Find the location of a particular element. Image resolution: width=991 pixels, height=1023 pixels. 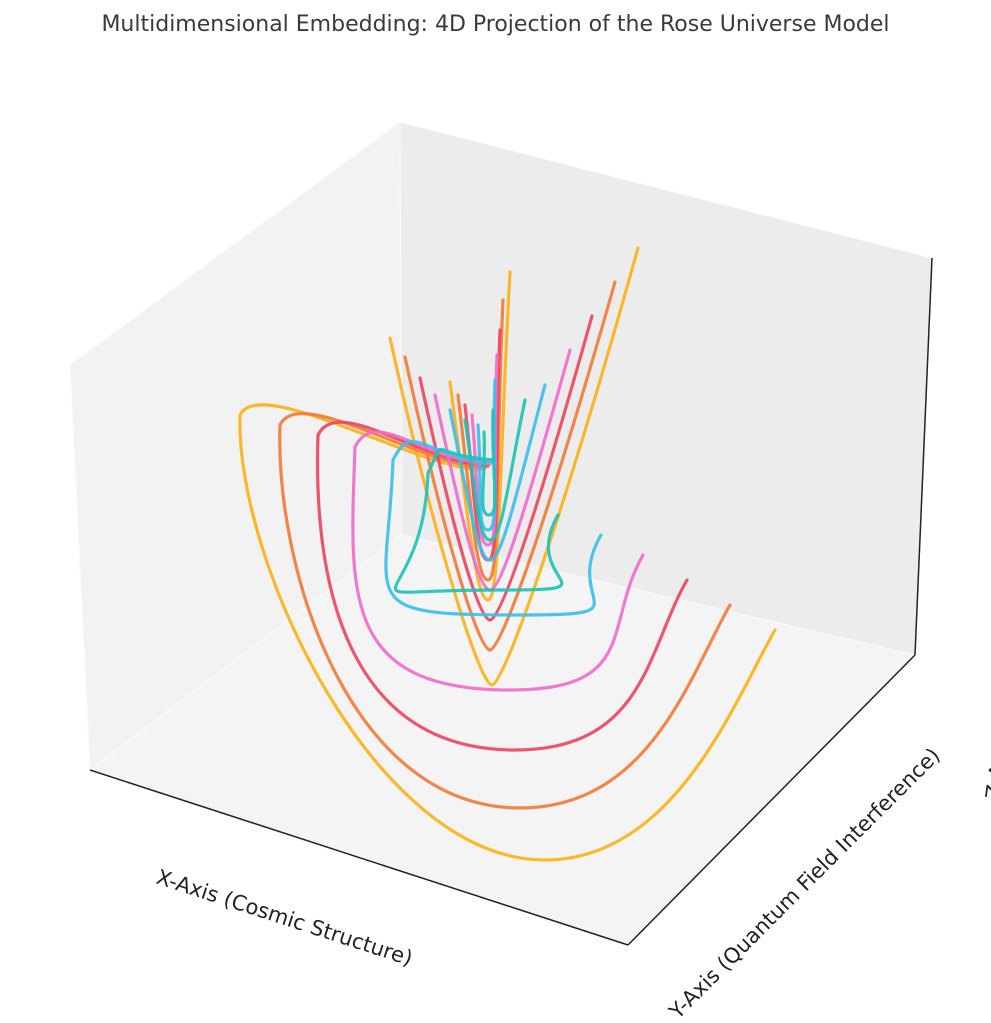

series-3-v-curve is located at coordinates (506, 468).